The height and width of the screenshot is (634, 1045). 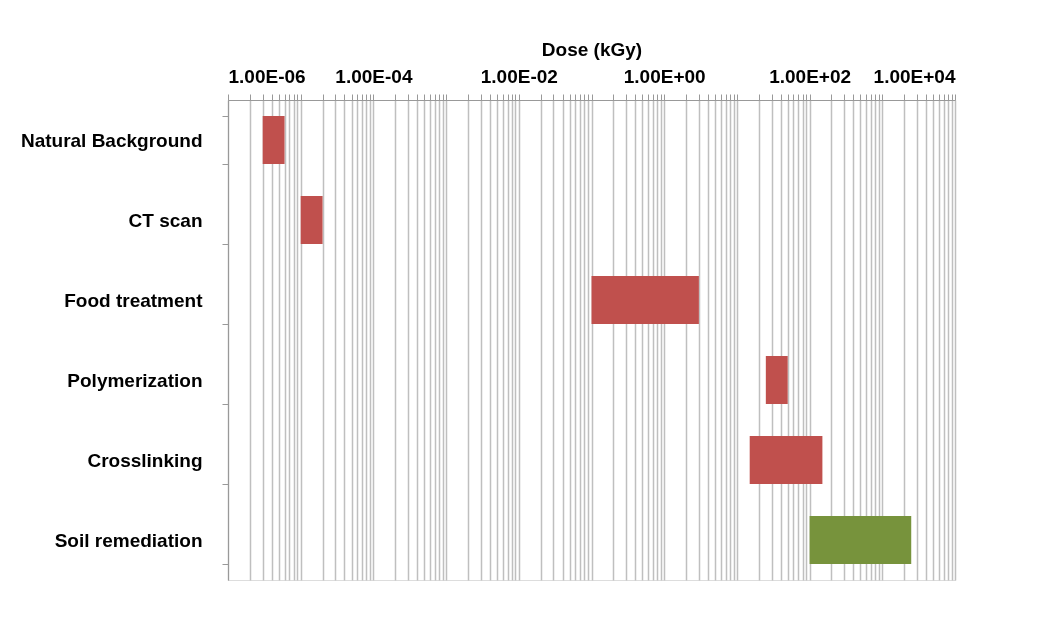 I want to click on x-tick-label: 1.00E-06, so click(x=267, y=76).